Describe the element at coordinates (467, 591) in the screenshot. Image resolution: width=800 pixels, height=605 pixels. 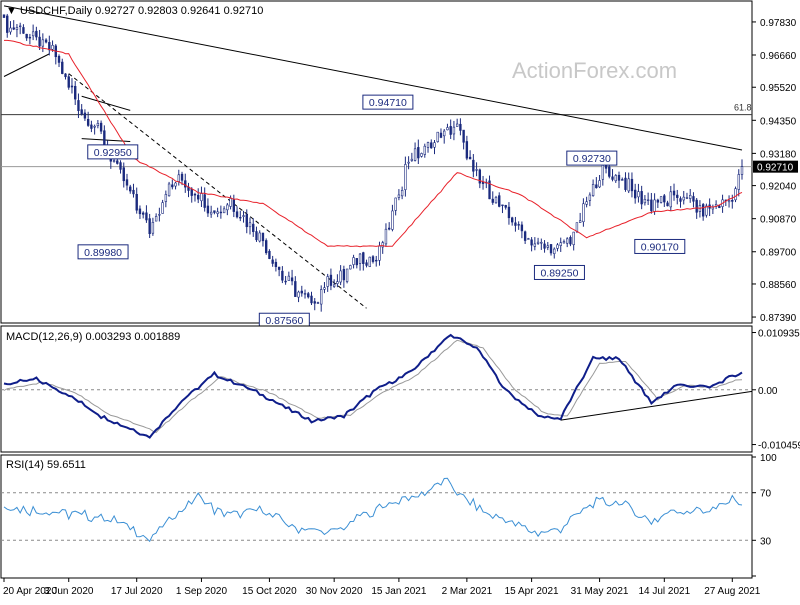
I see `x-tick-label: 2 Mar 2021` at that location.